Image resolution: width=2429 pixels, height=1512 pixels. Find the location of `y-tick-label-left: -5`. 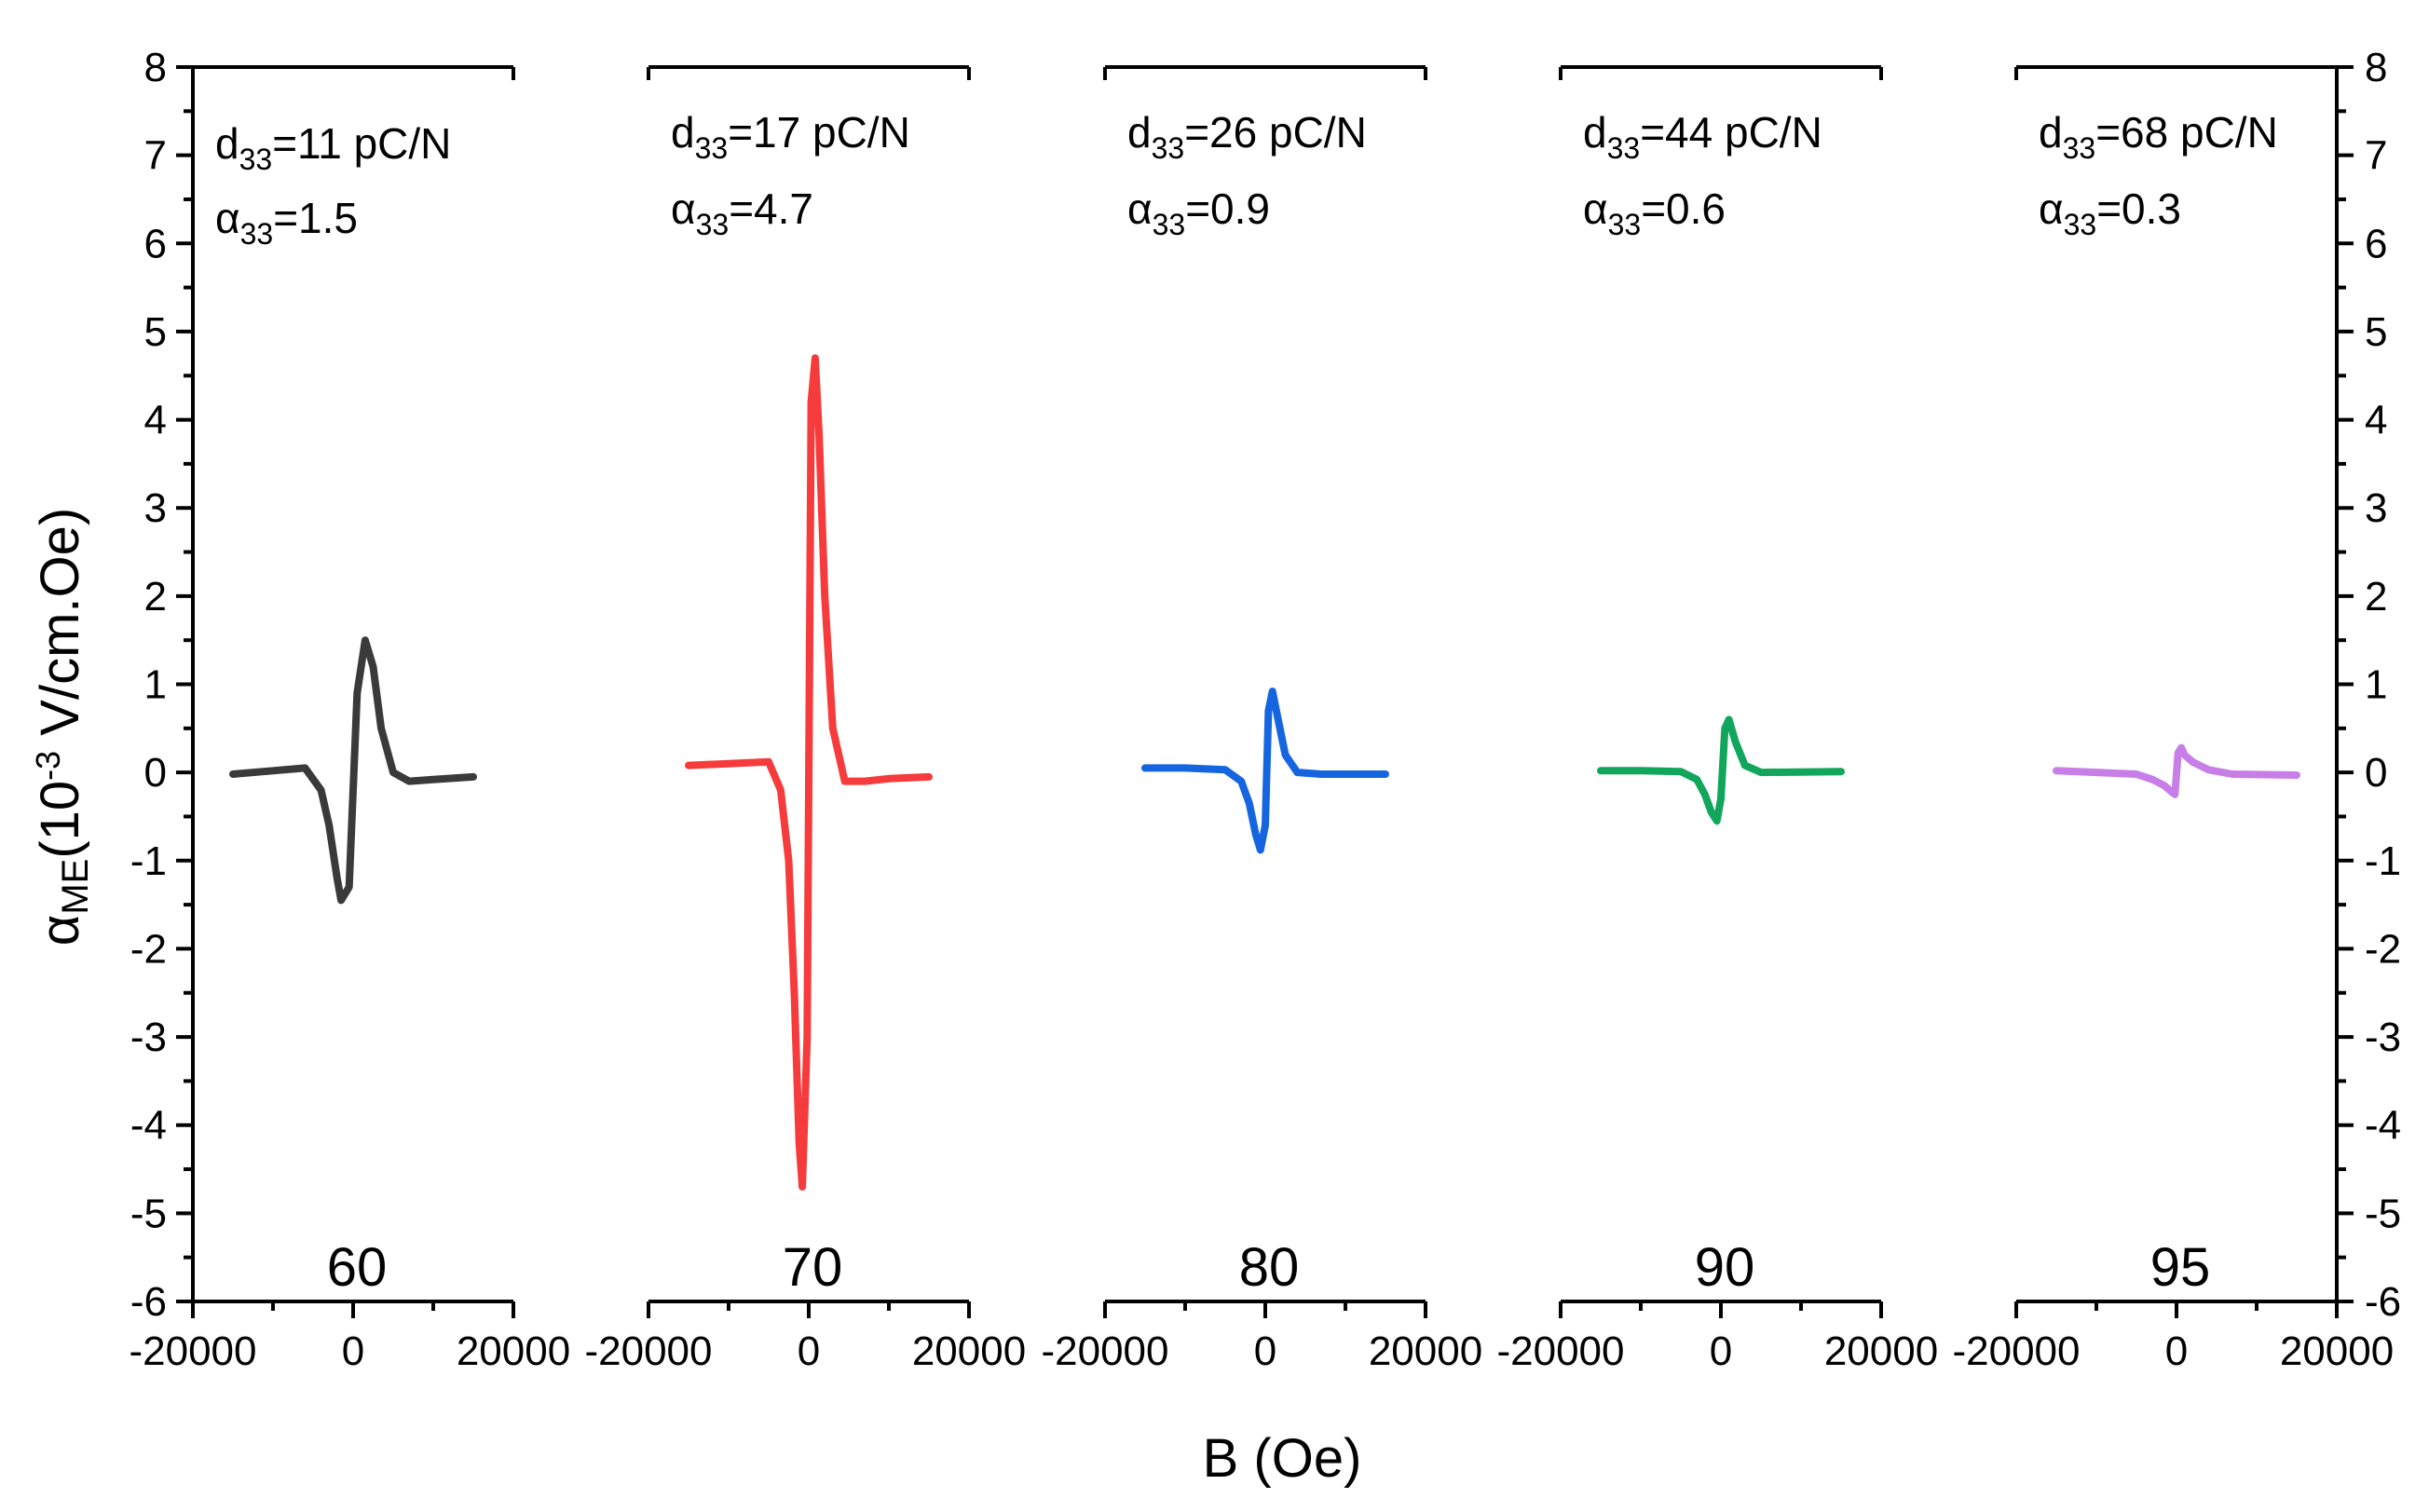

y-tick-label-left: -5 is located at coordinates (148, 1213).